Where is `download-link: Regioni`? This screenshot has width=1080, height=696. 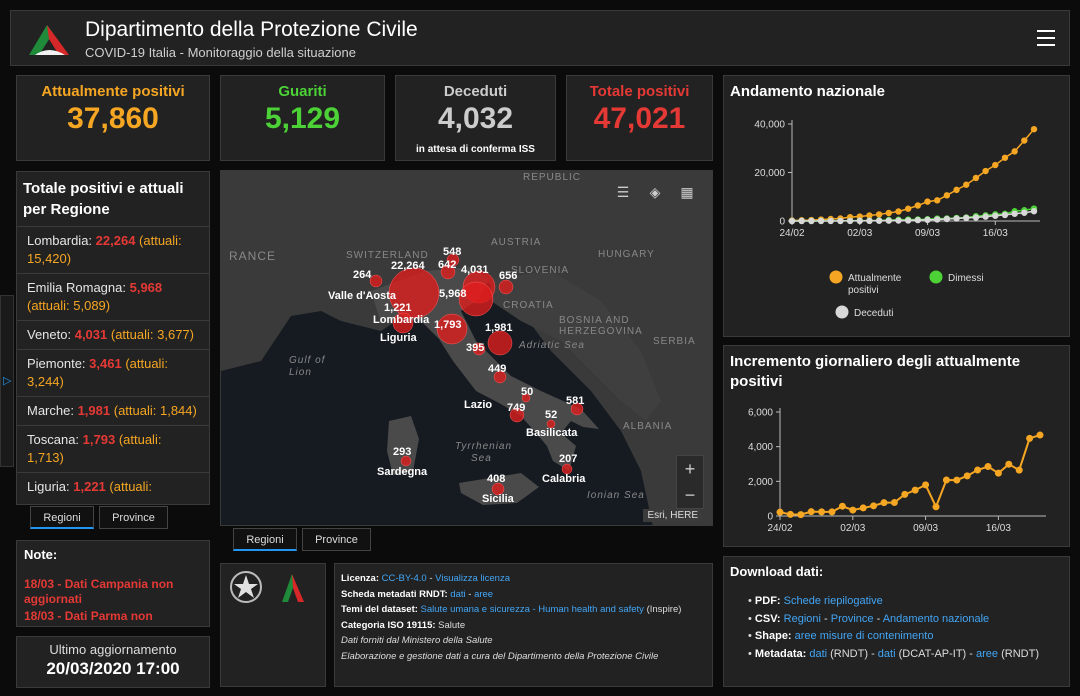
download-link: Regioni is located at coordinates (802, 618).